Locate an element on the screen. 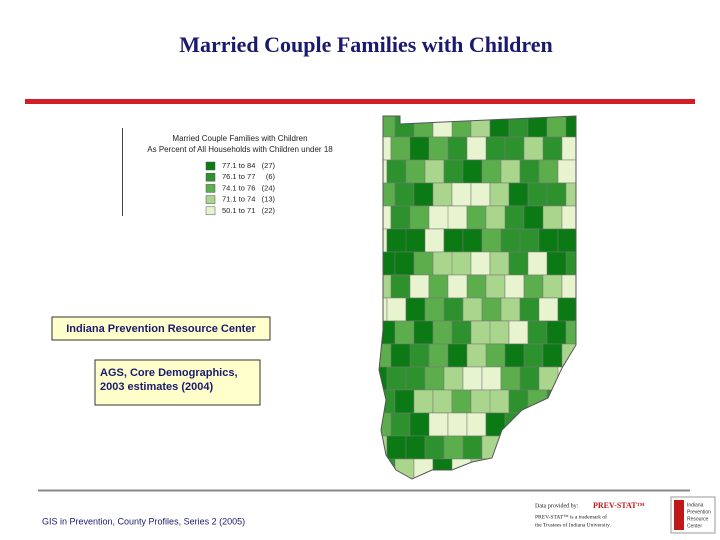 This screenshot has width=720, height=540. data-box is located at coordinates (177, 382).